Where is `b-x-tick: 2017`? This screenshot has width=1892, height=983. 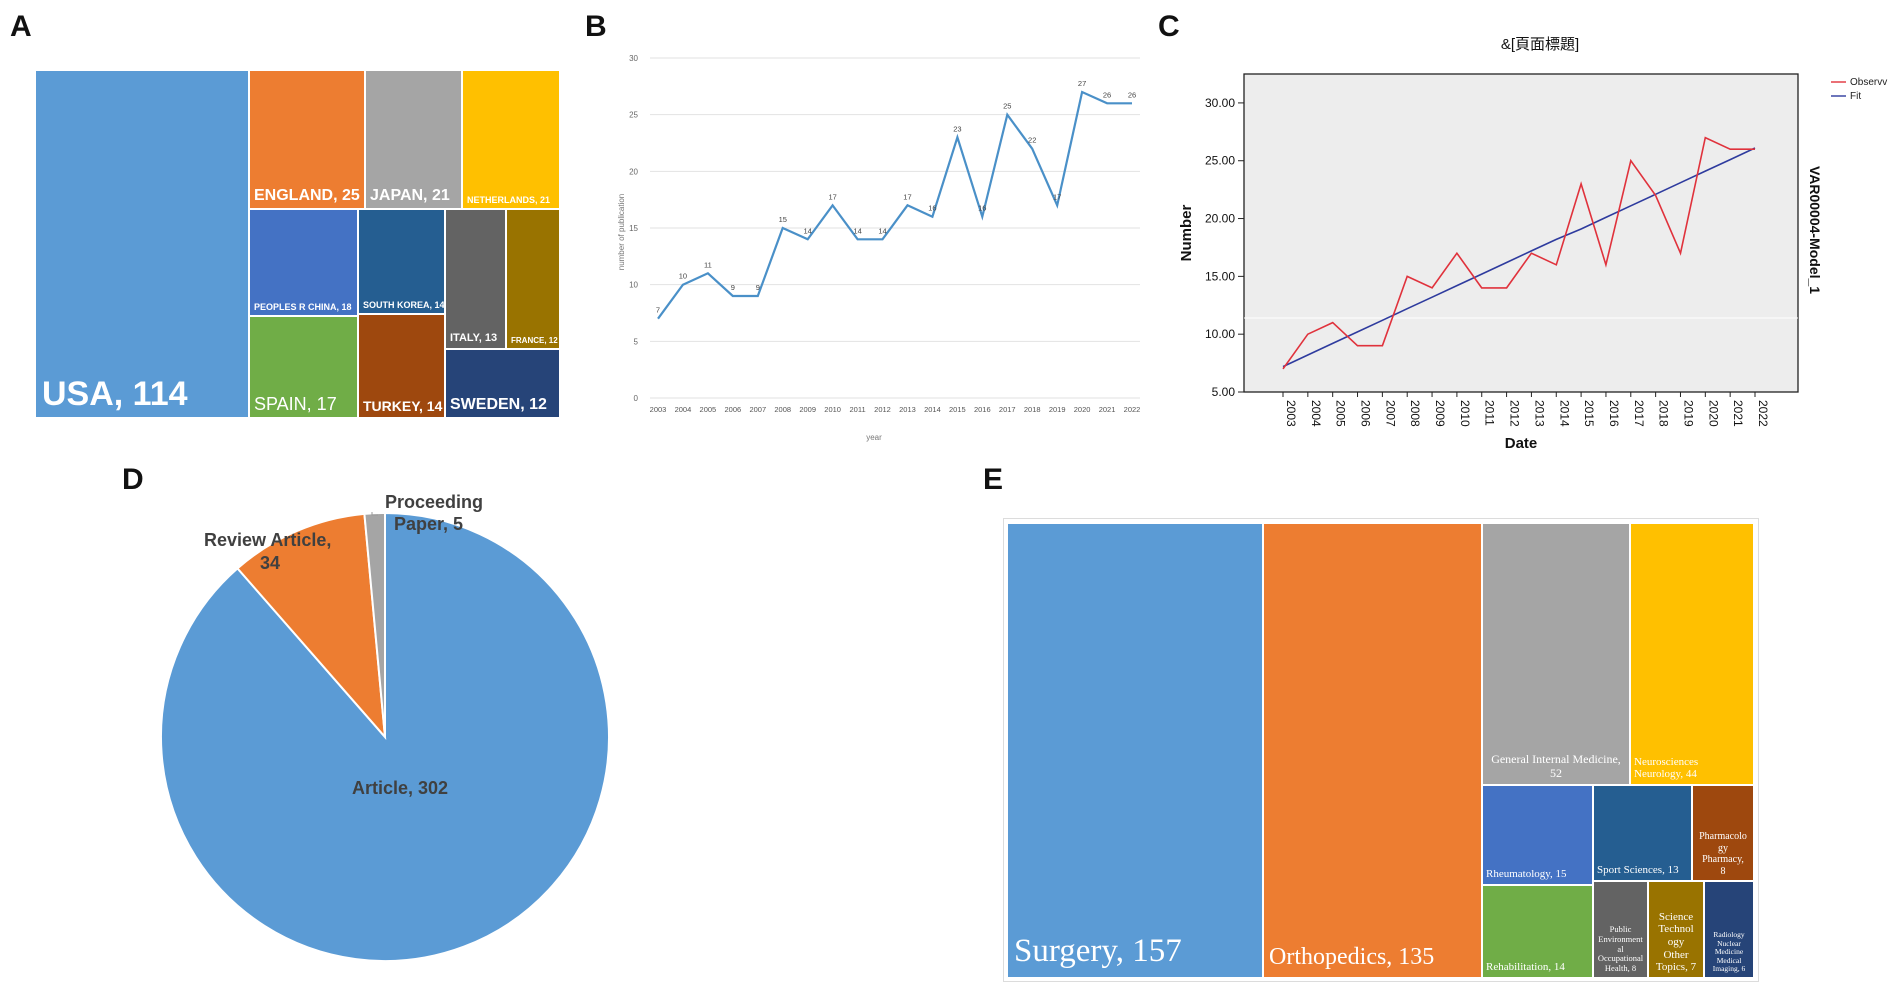 b-x-tick: 2017 is located at coordinates (1007, 409).